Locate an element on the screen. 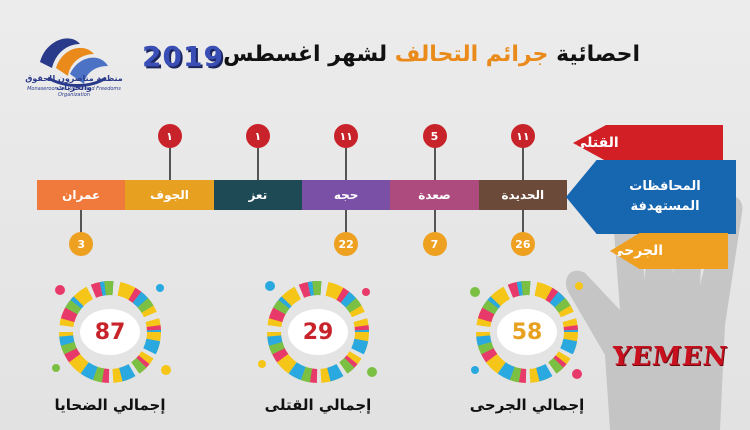 This screenshot has width=750, height=430. governorate-segment: صعدة is located at coordinates (434, 195).